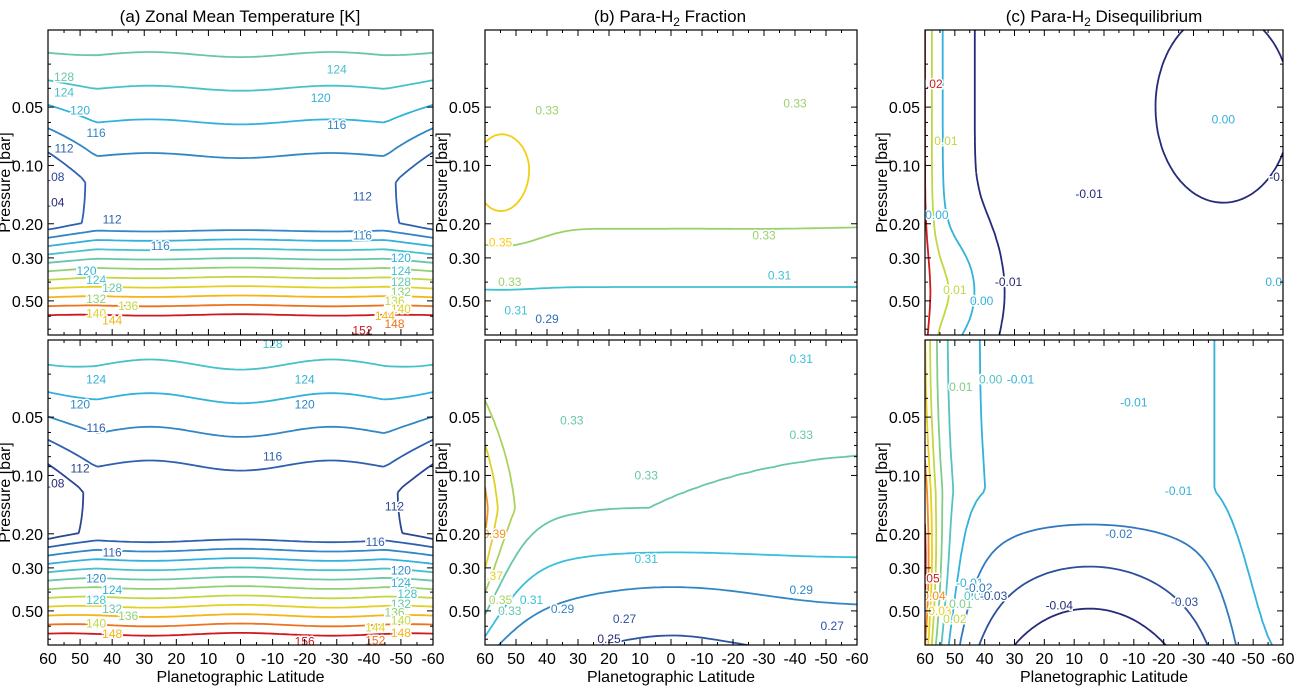 This screenshot has width=1311, height=700. I want to click on contour-label: 140, so click(401, 620).